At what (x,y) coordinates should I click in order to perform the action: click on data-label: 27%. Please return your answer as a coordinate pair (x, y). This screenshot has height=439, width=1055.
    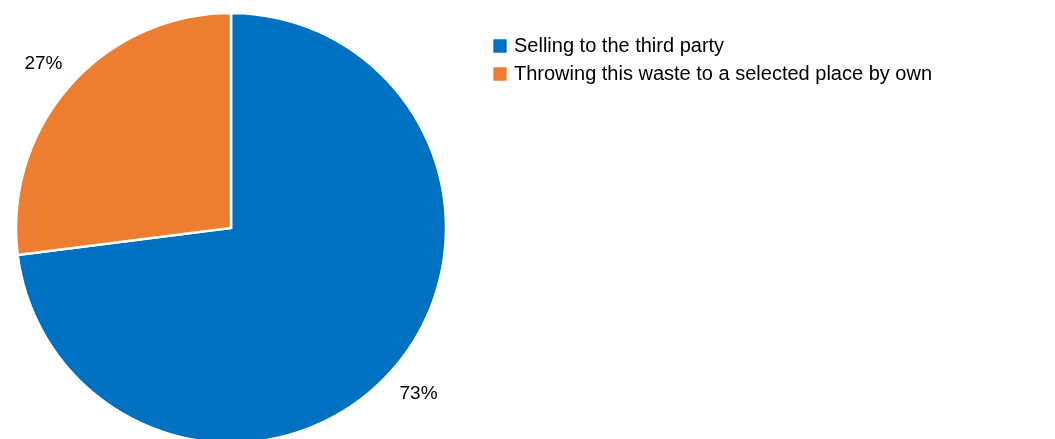
    Looking at the image, I should click on (43, 62).